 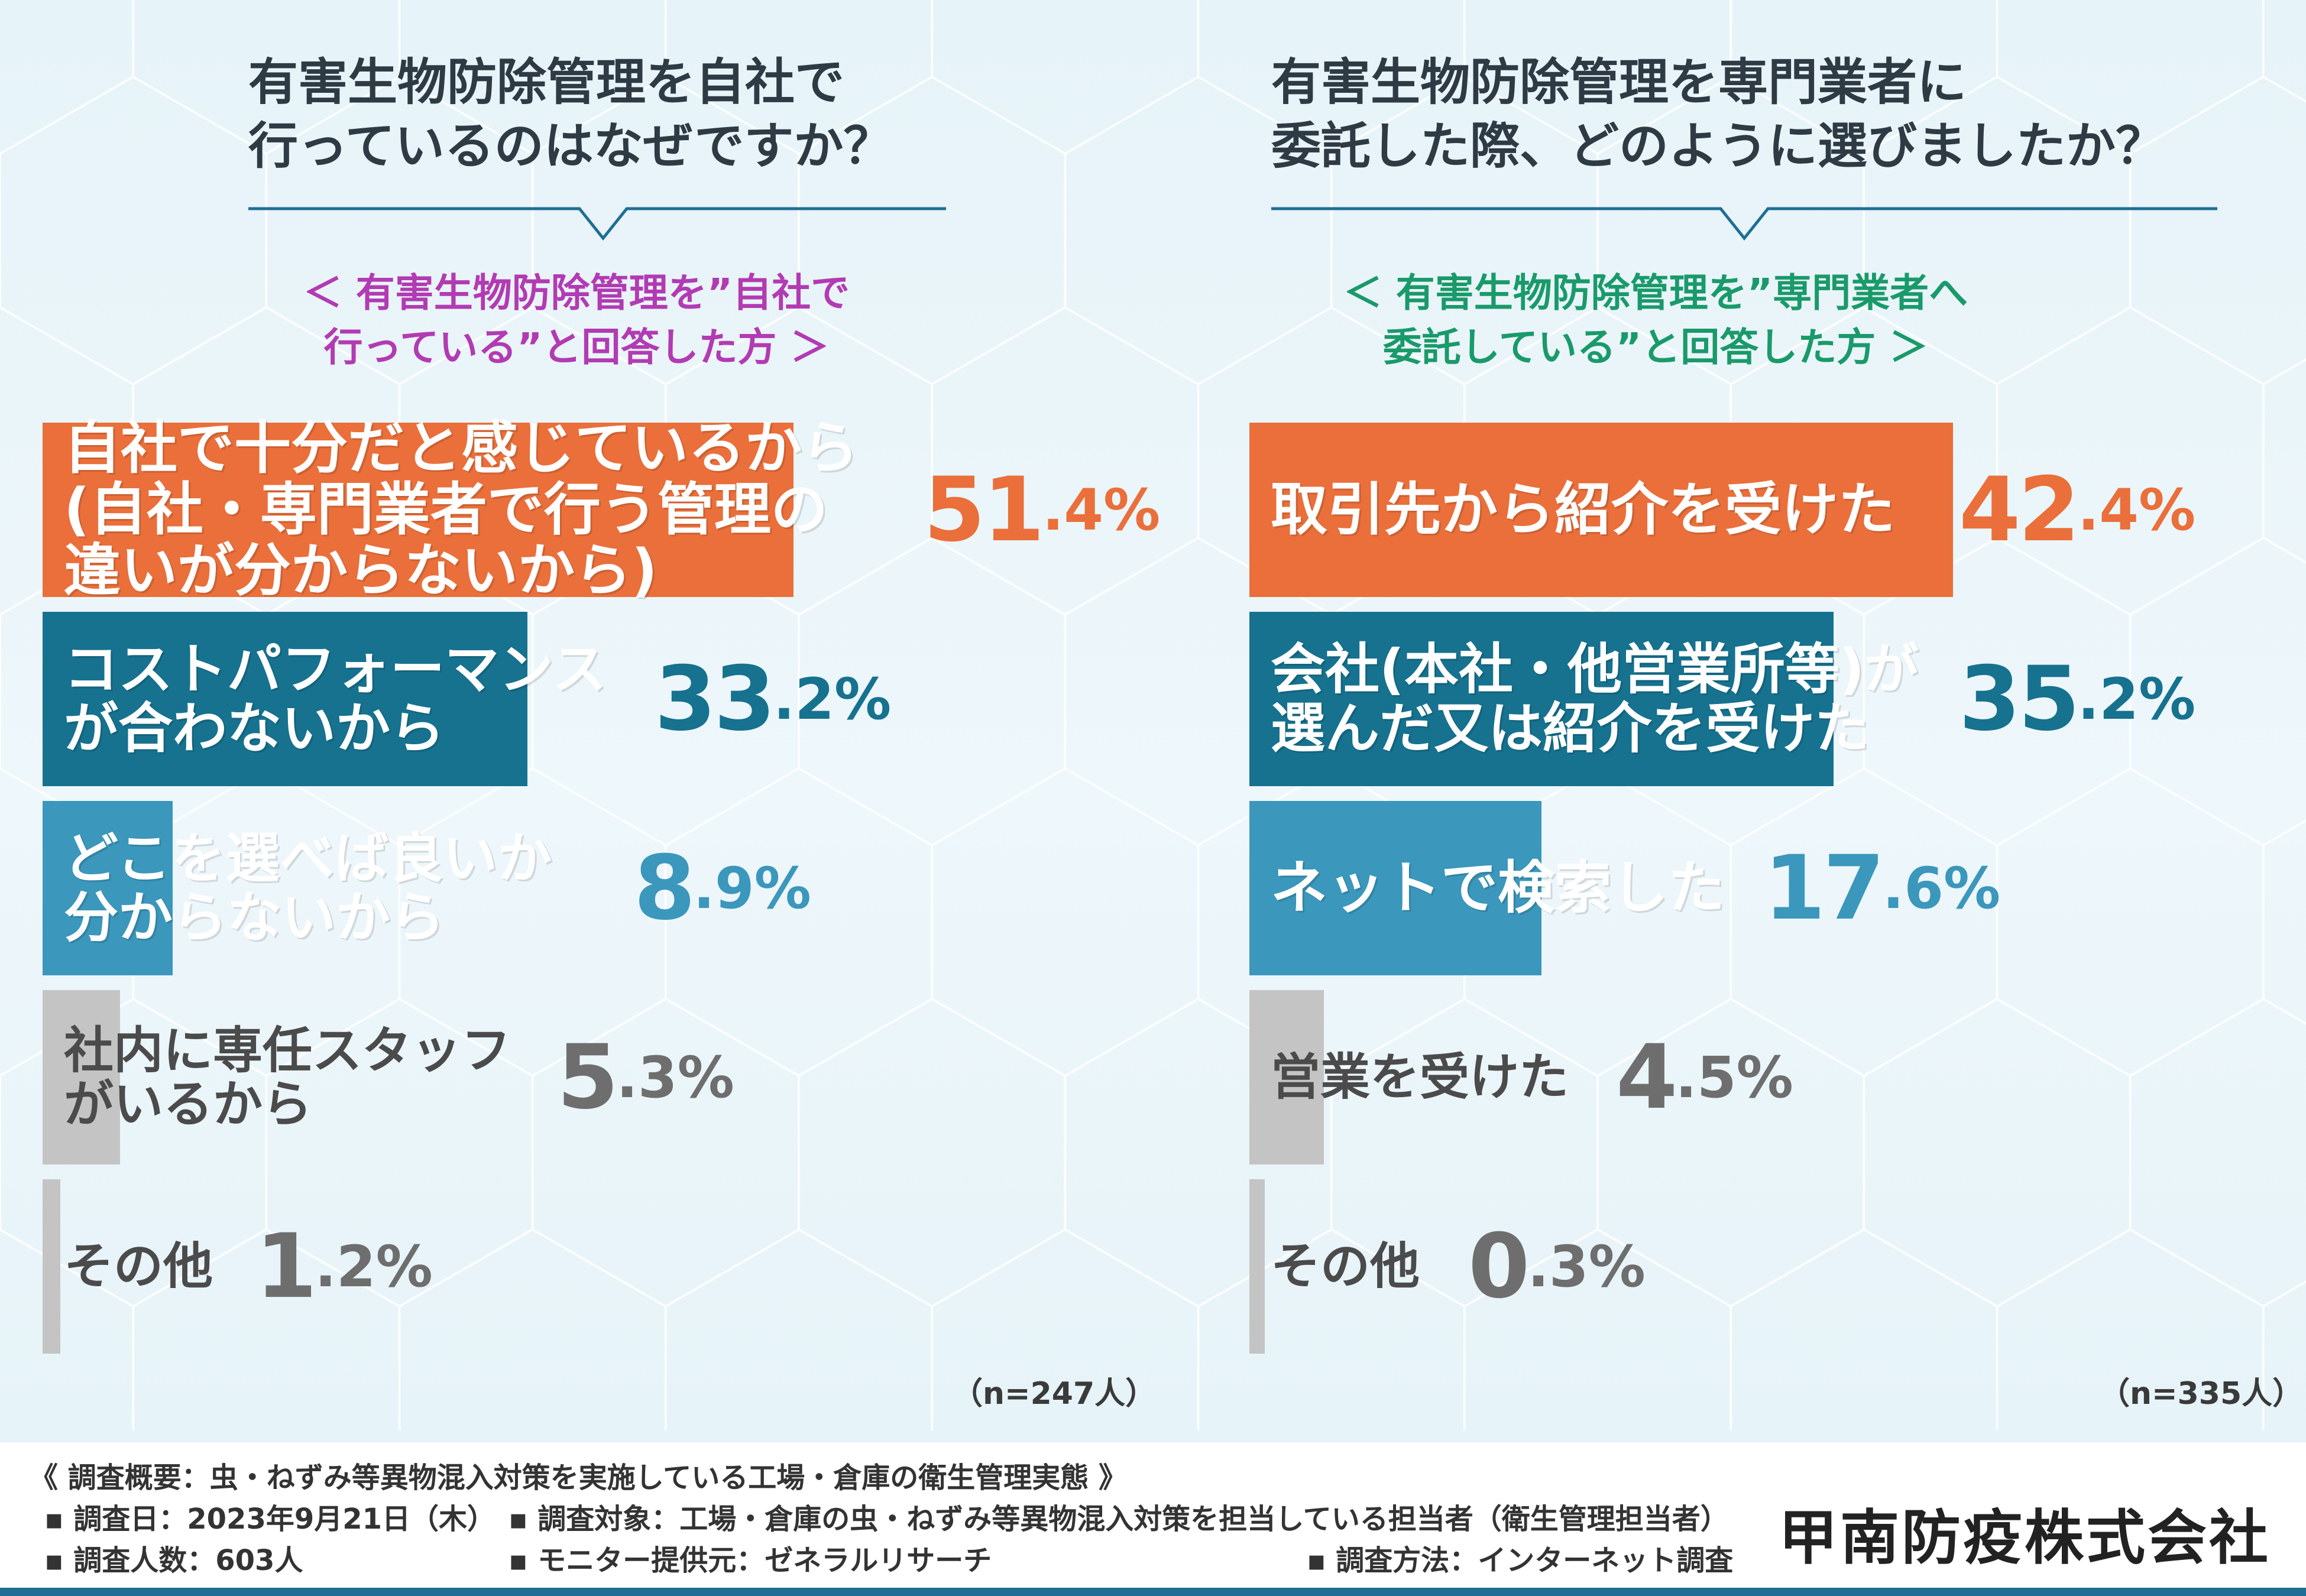 I want to click on right-subtitle-line-2: 委託している”と回答した方 ＞, so click(x=1655, y=347).